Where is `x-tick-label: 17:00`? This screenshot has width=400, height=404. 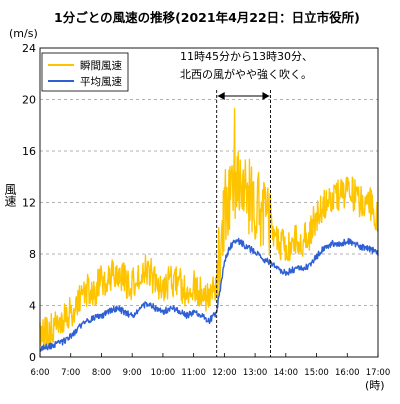 x-tick-label: 17:00 is located at coordinates (378, 373).